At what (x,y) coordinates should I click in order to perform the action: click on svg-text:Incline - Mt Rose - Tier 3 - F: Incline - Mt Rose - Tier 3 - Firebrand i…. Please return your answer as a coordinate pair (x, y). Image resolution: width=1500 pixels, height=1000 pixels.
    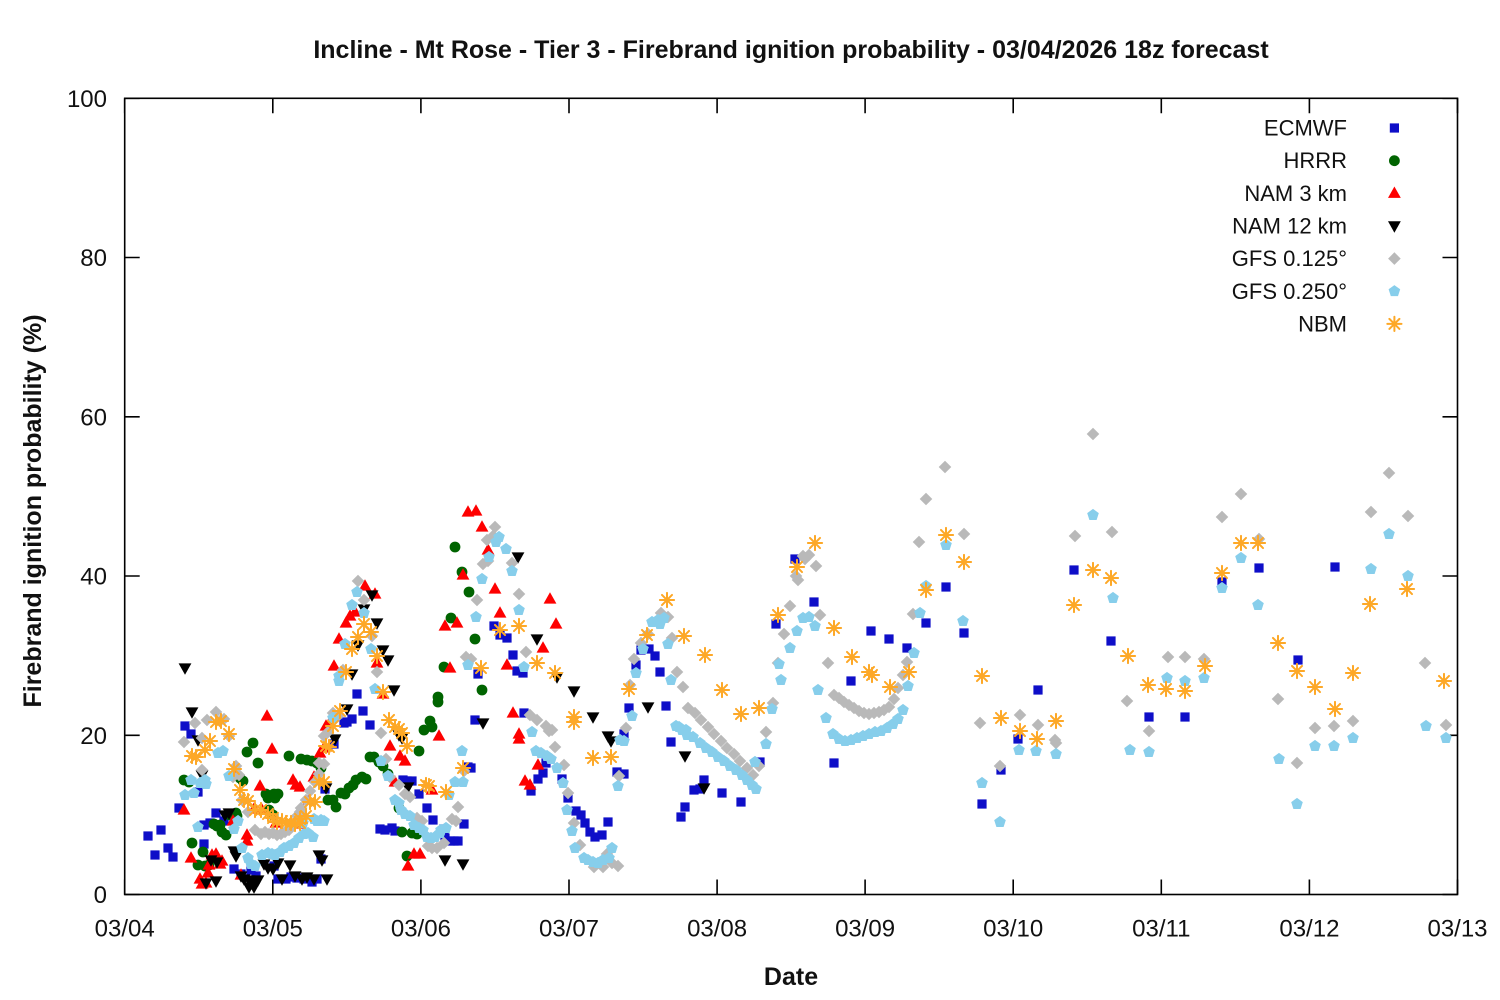
    Looking at the image, I should click on (791, 50).